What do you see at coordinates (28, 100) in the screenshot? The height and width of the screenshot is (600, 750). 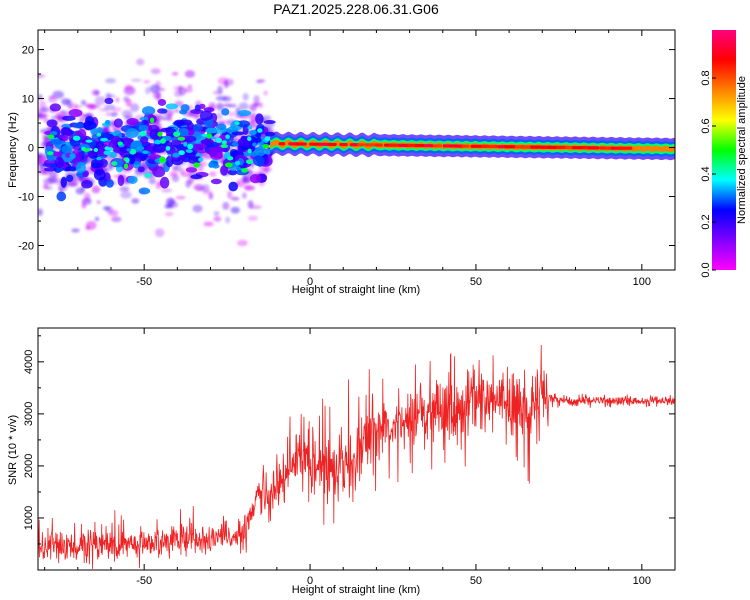 I see `spectrogram-y-tick-label: 10` at bounding box center [28, 100].